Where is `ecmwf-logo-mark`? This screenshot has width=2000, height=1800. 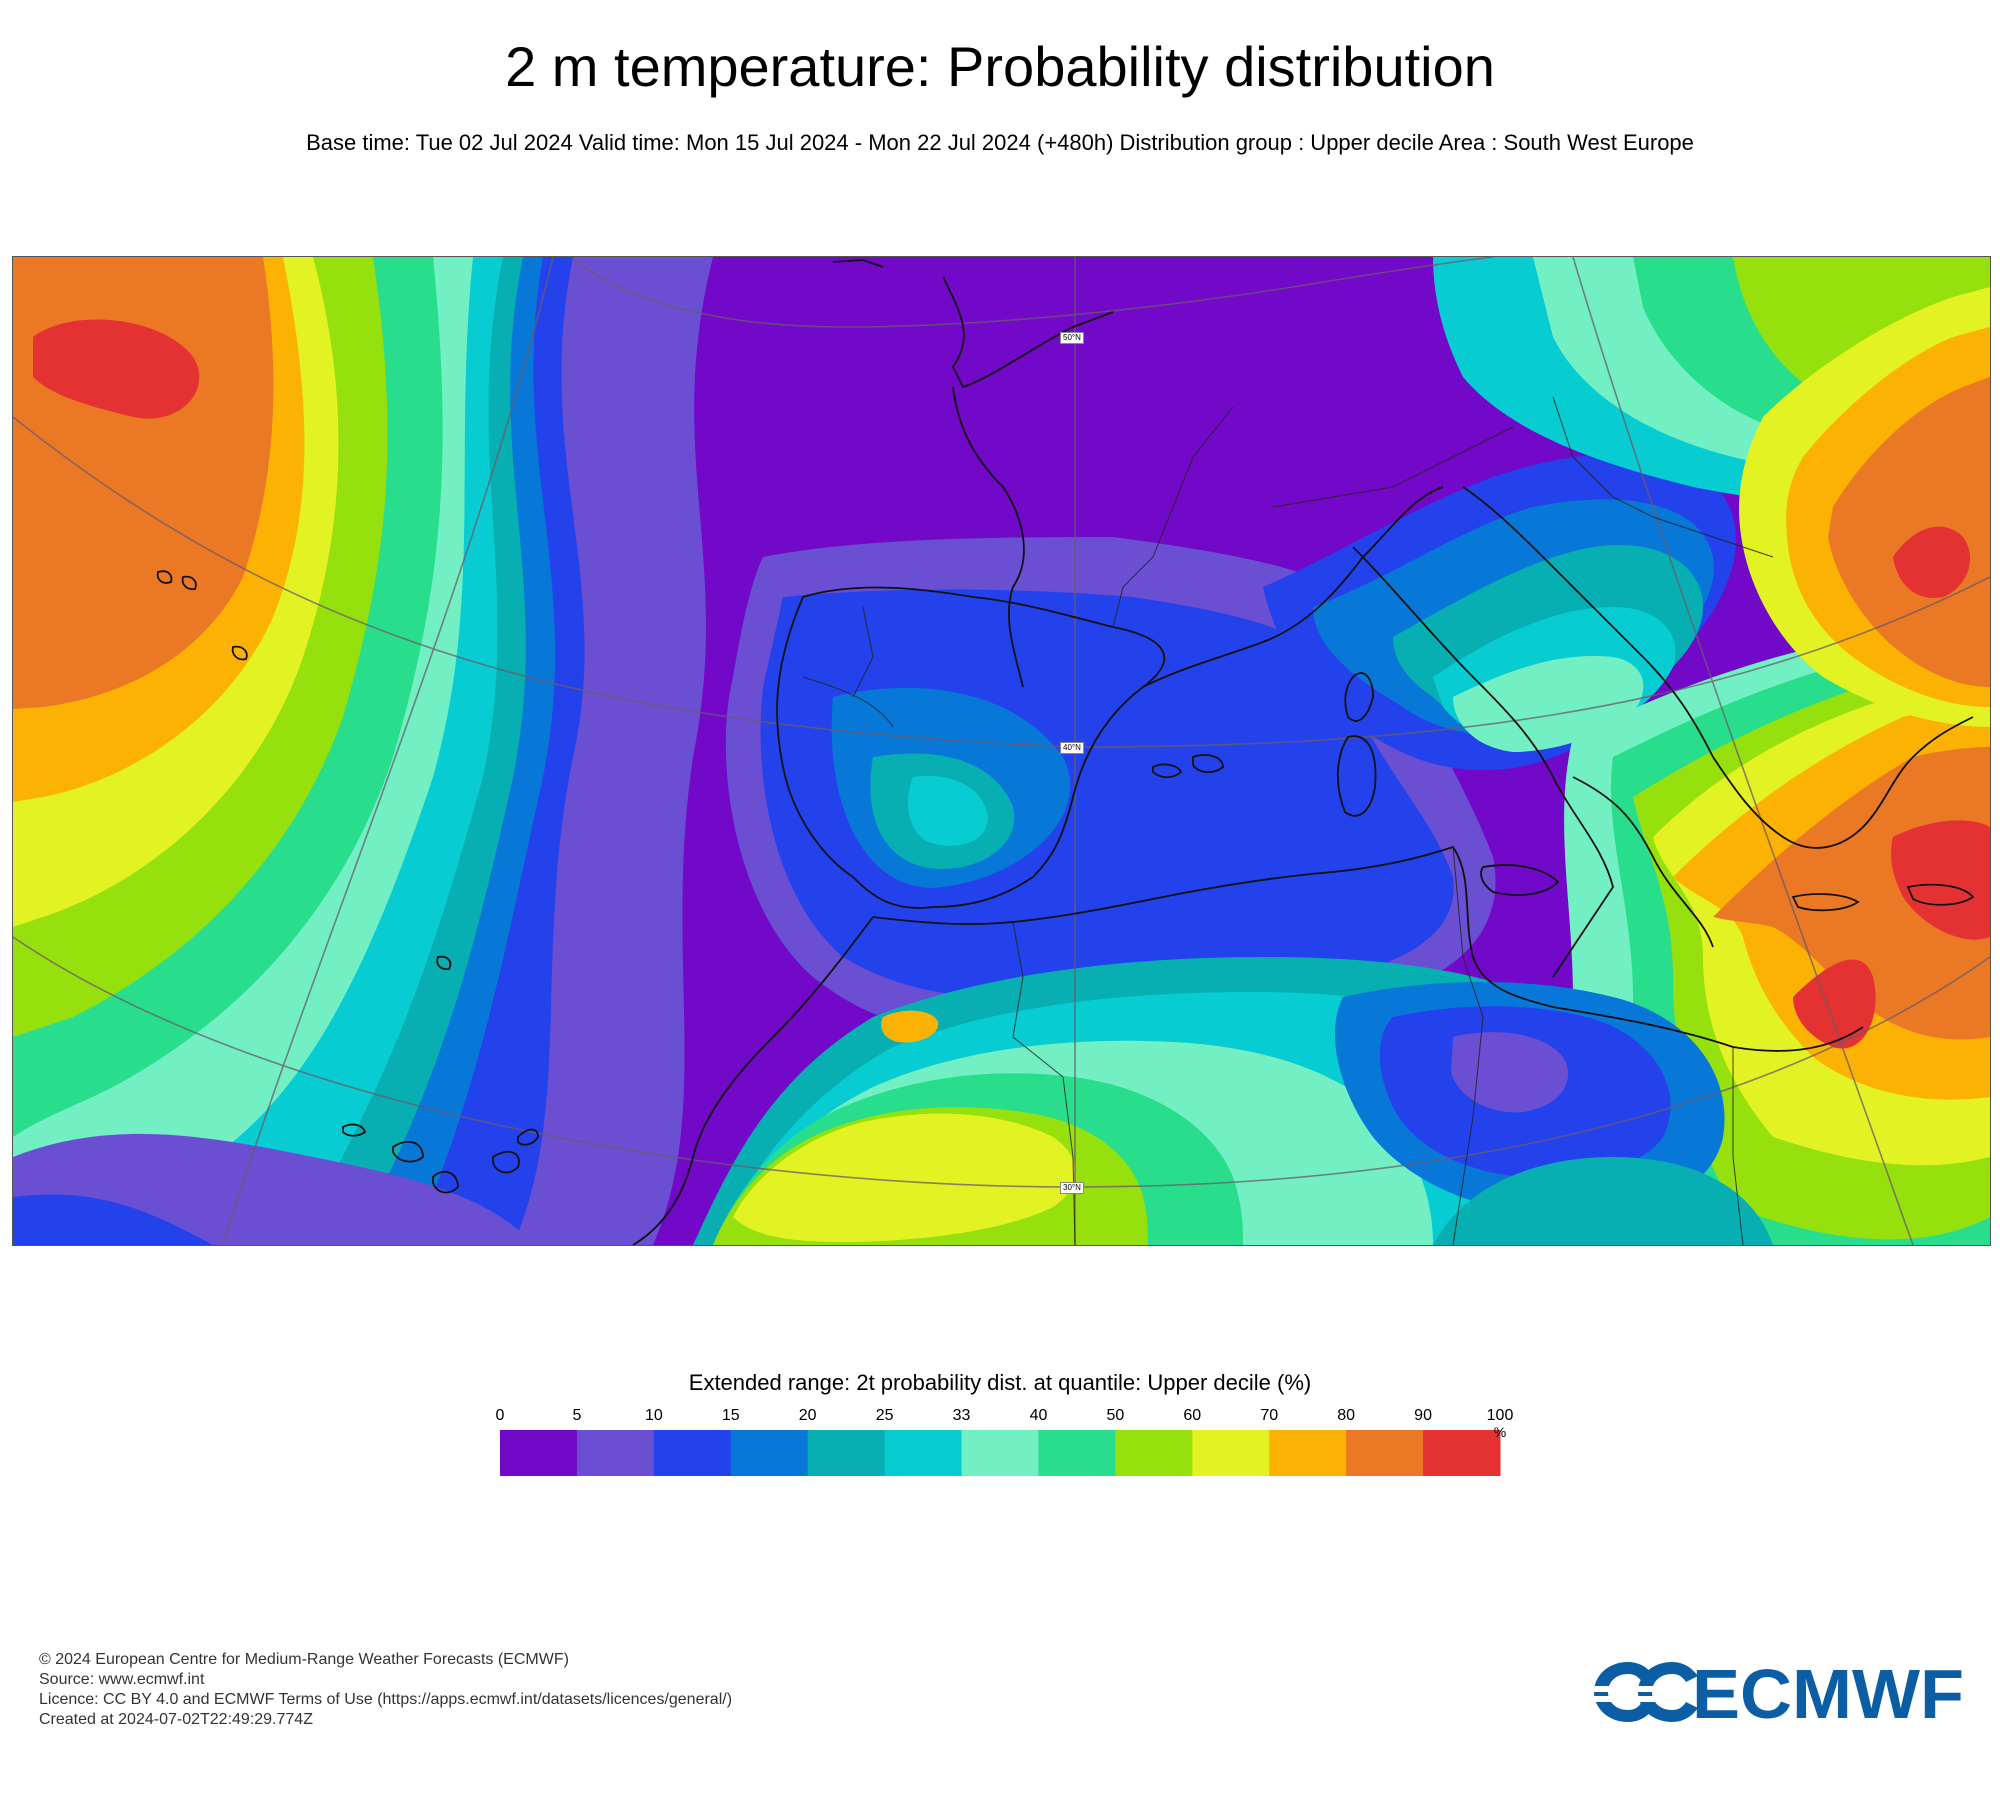 ecmwf-logo-mark is located at coordinates (1643, 1692).